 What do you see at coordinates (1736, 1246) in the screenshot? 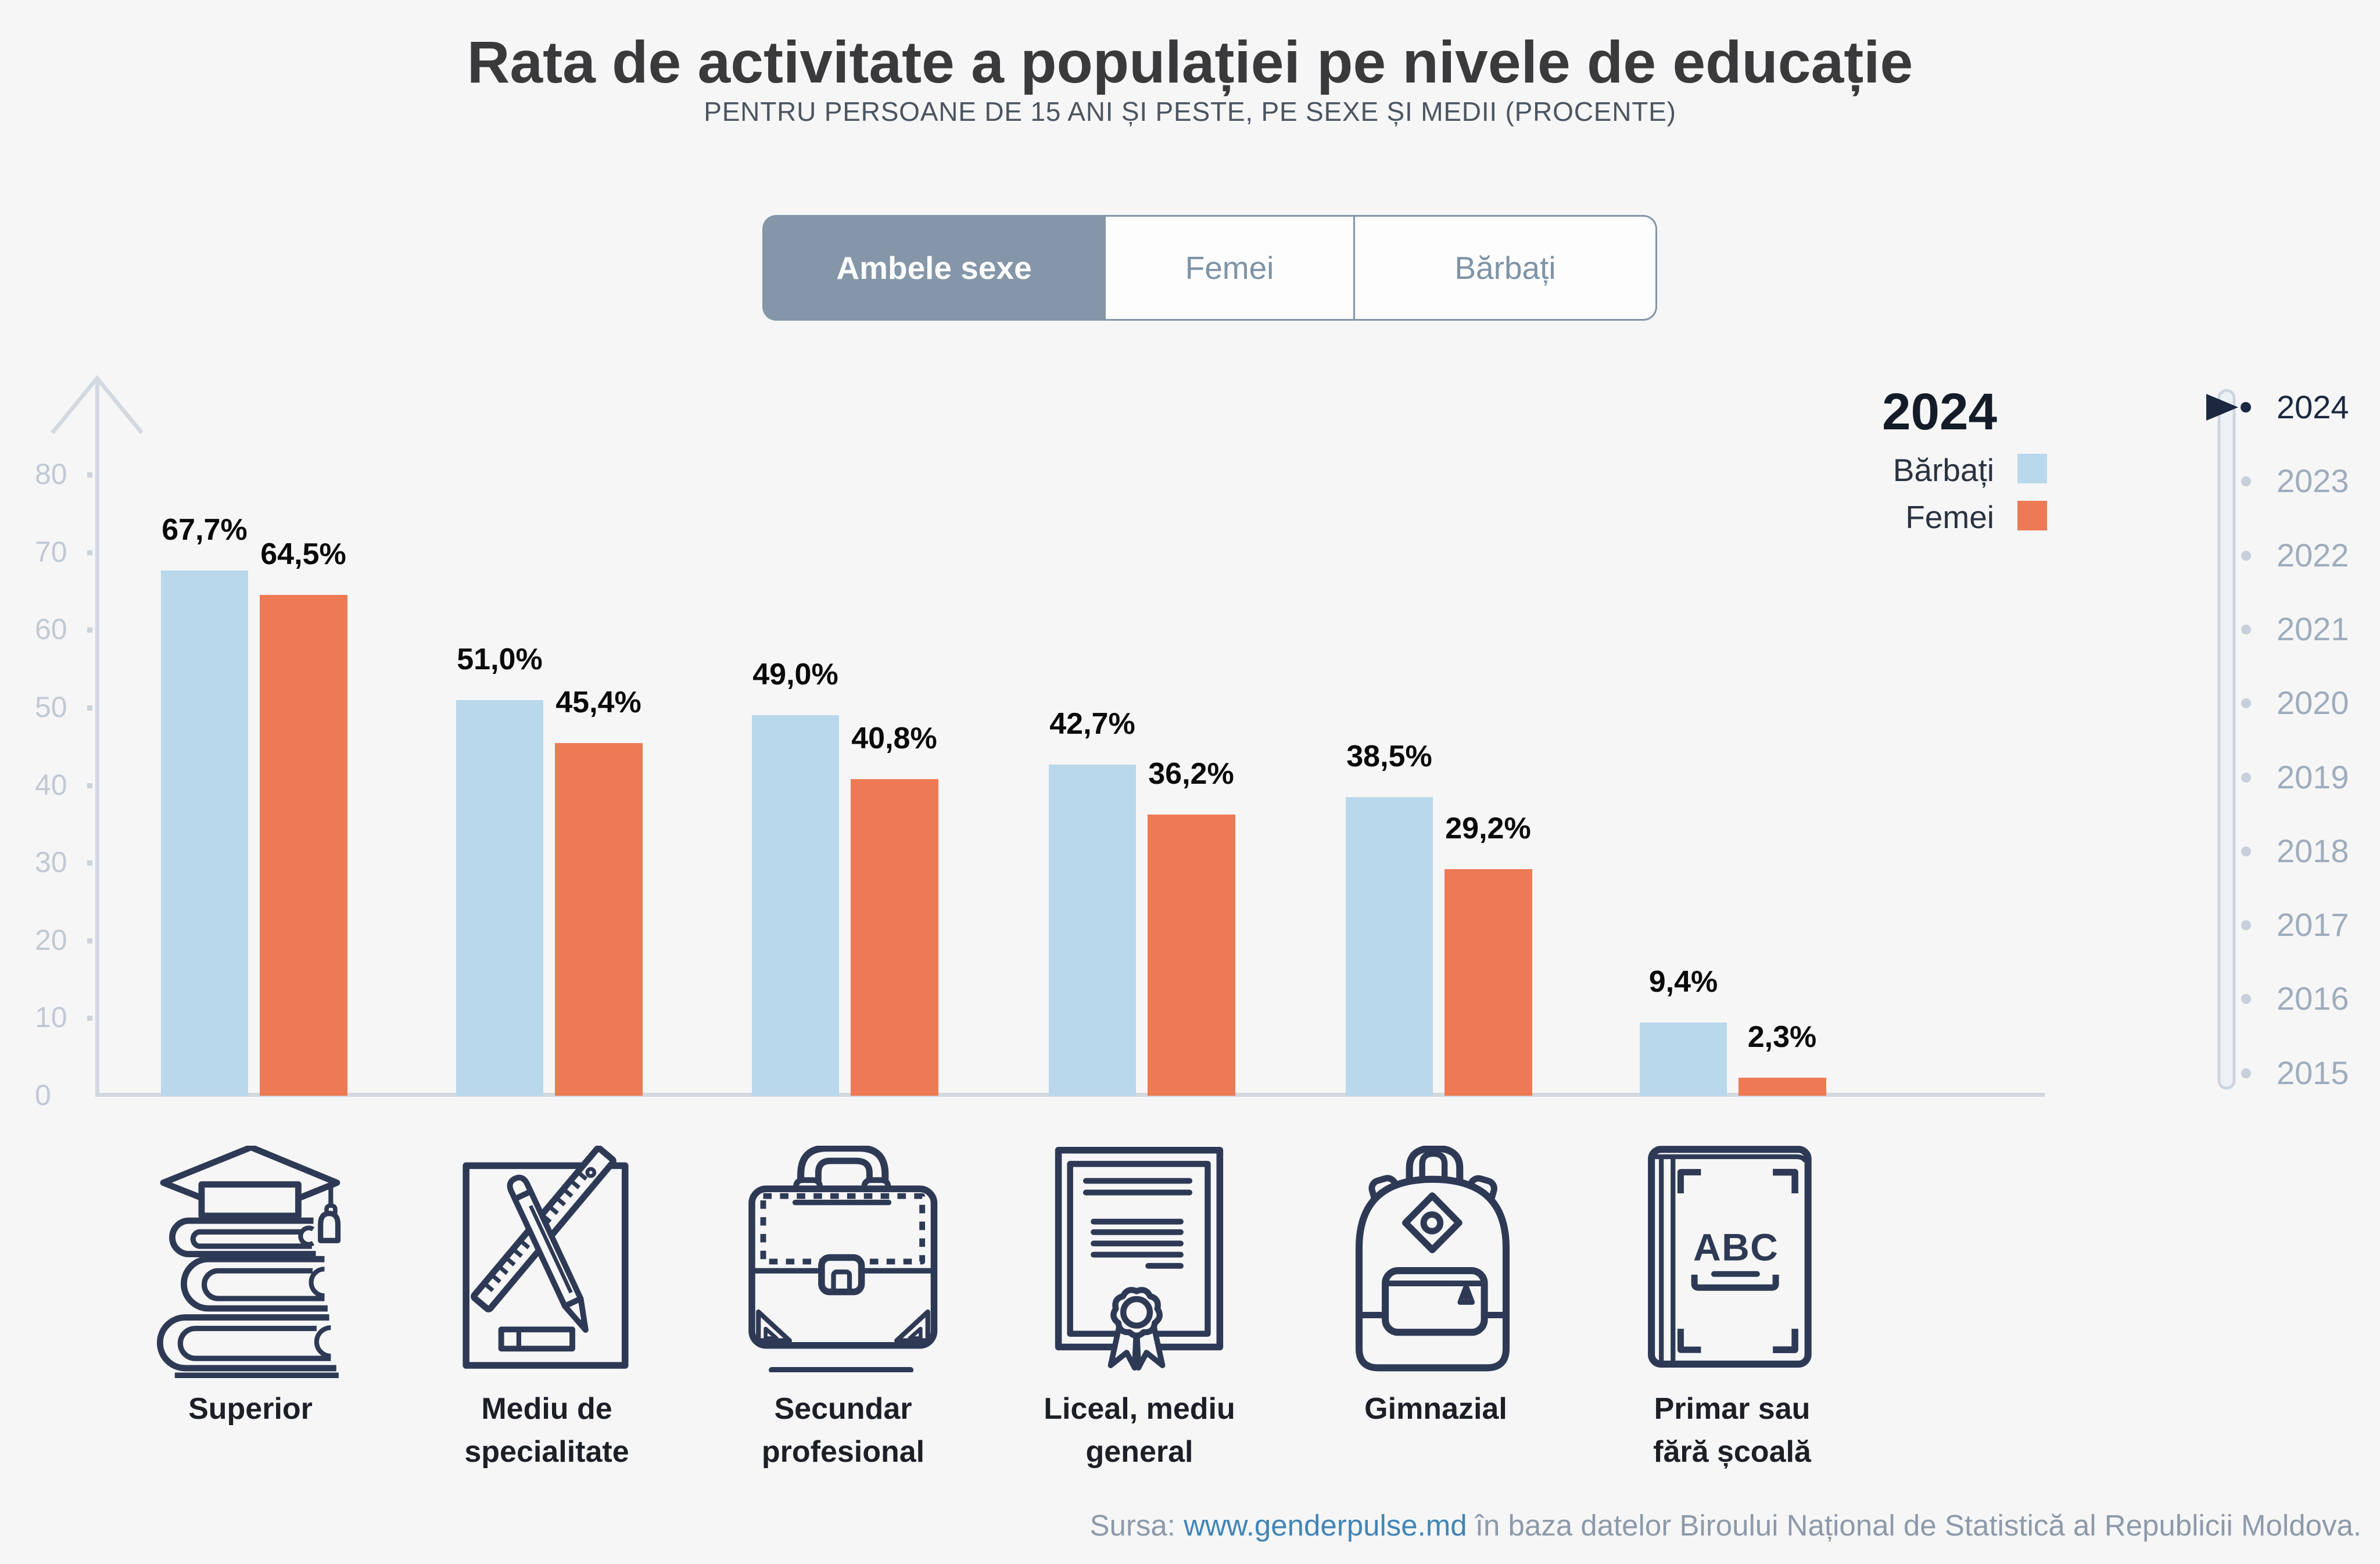
I see `svg-text: ABC` at bounding box center [1736, 1246].